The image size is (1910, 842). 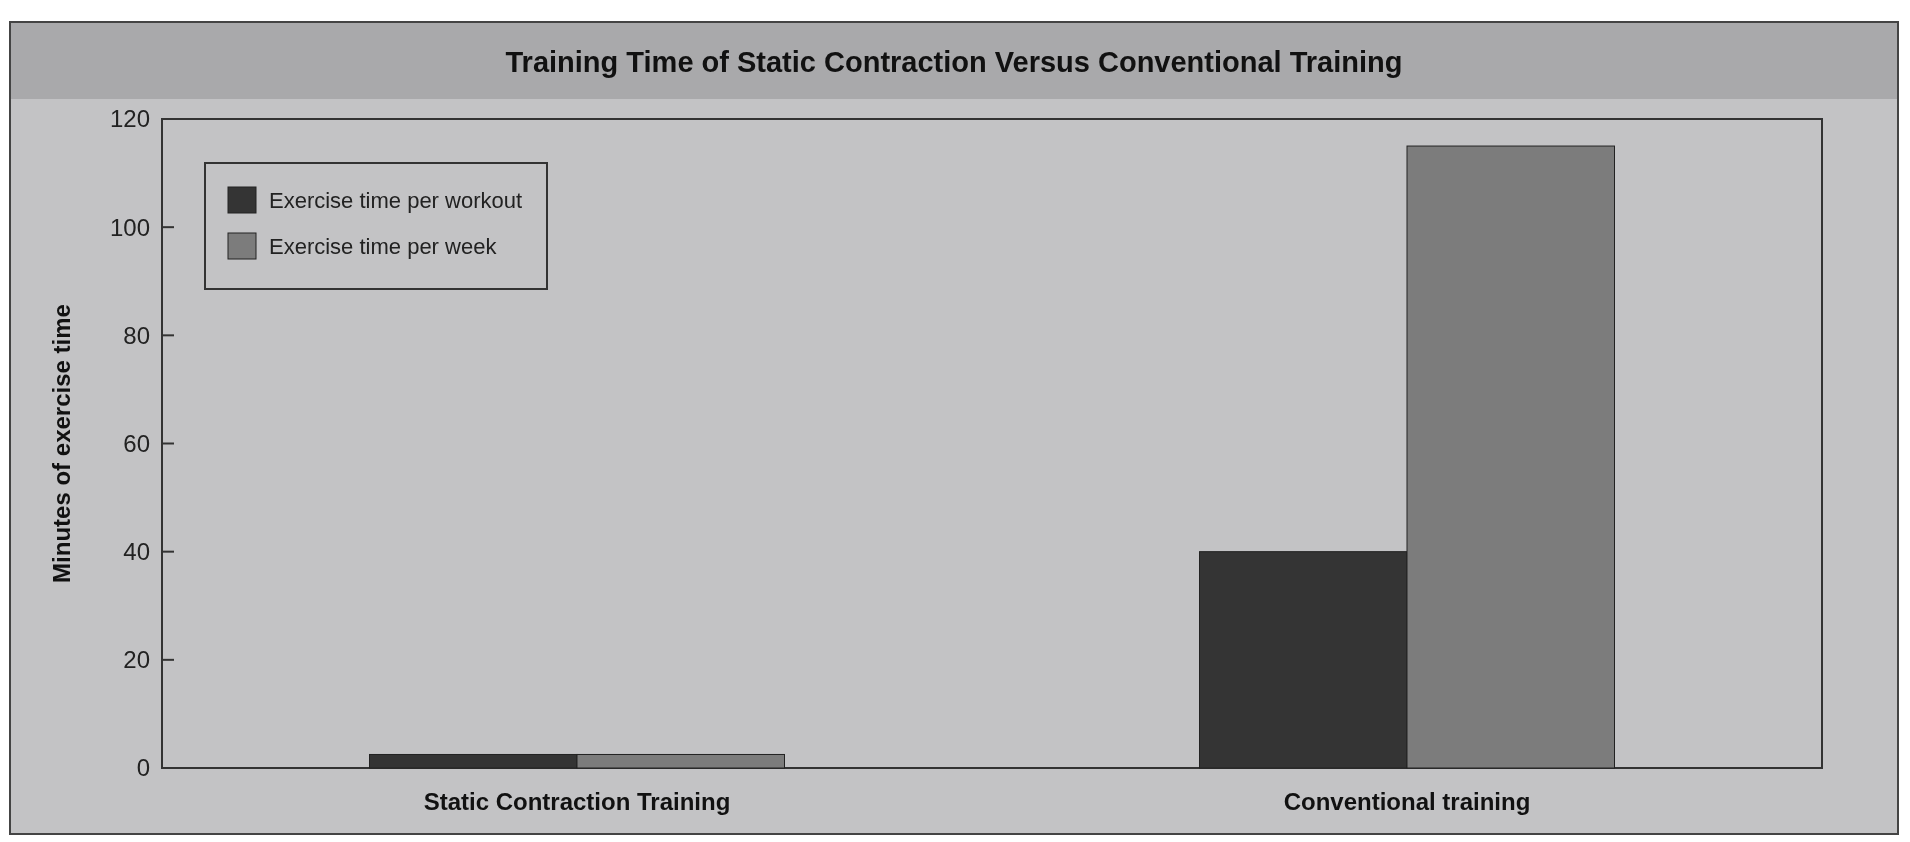 What do you see at coordinates (577, 801) in the screenshot?
I see `x-tick-label: Static Contraction Training` at bounding box center [577, 801].